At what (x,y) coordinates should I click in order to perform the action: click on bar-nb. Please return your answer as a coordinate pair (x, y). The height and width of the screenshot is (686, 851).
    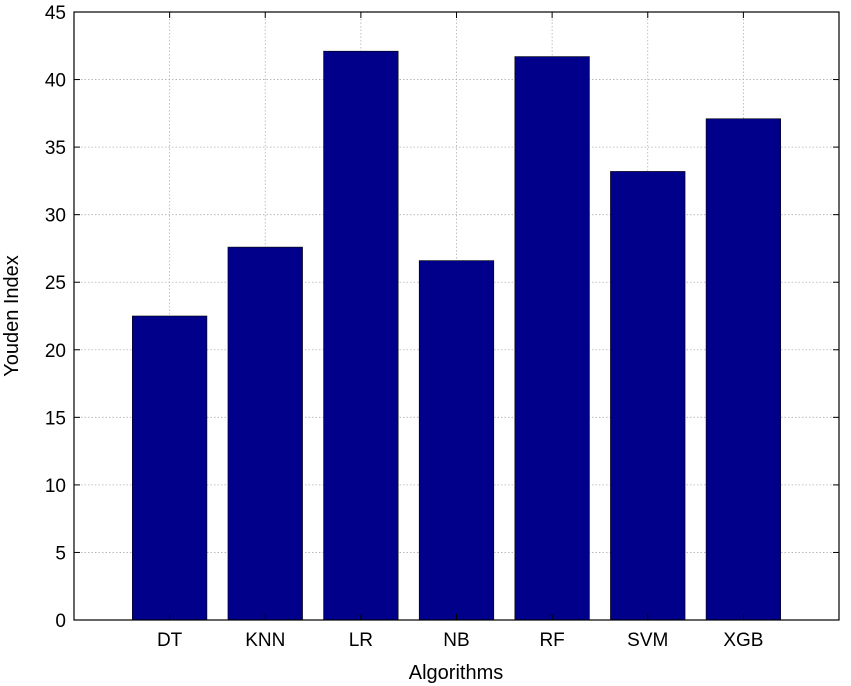
    Looking at the image, I should click on (456, 440).